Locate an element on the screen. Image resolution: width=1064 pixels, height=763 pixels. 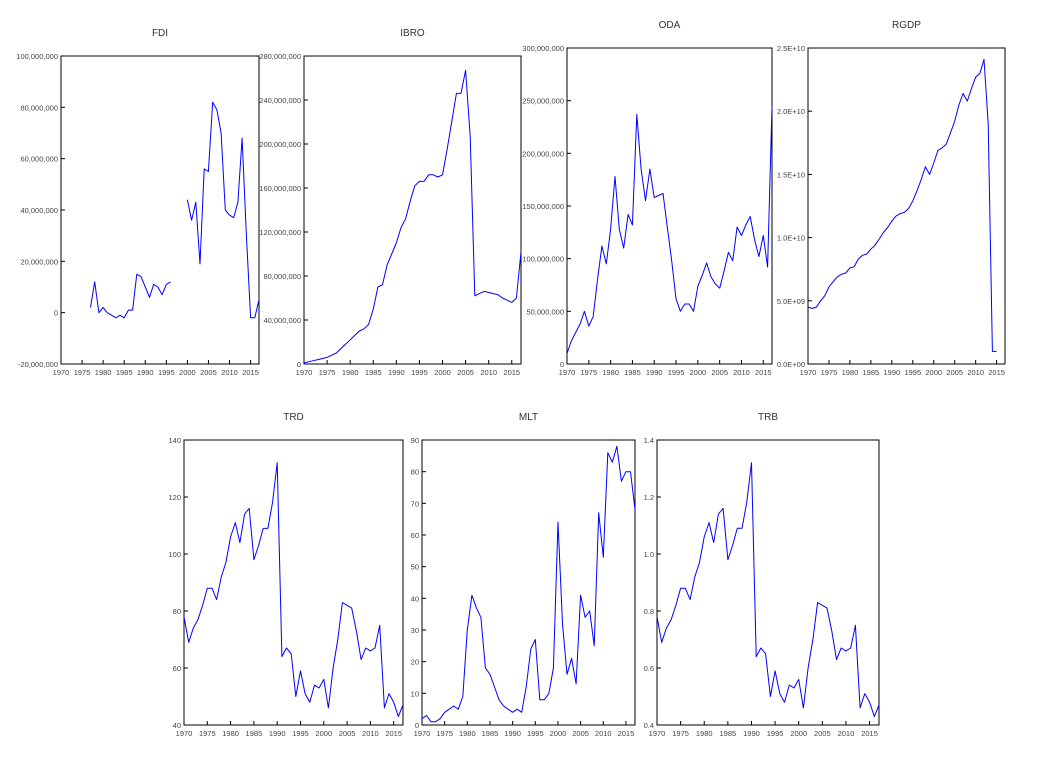
fdi-x-tick-label: 2000 is located at coordinates (187, 372).